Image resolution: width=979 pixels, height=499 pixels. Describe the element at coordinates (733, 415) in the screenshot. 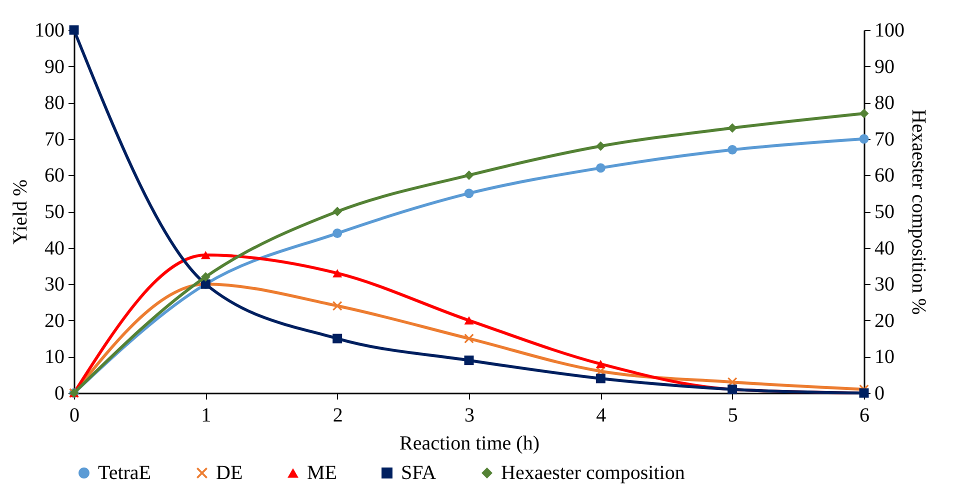

I see `x-tick-label: 5` at that location.